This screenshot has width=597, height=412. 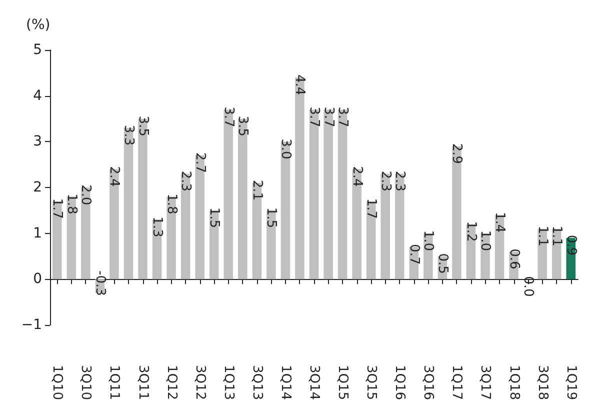 What do you see at coordinates (86, 195) in the screenshot?
I see `data-label: 2.0` at bounding box center [86, 195].